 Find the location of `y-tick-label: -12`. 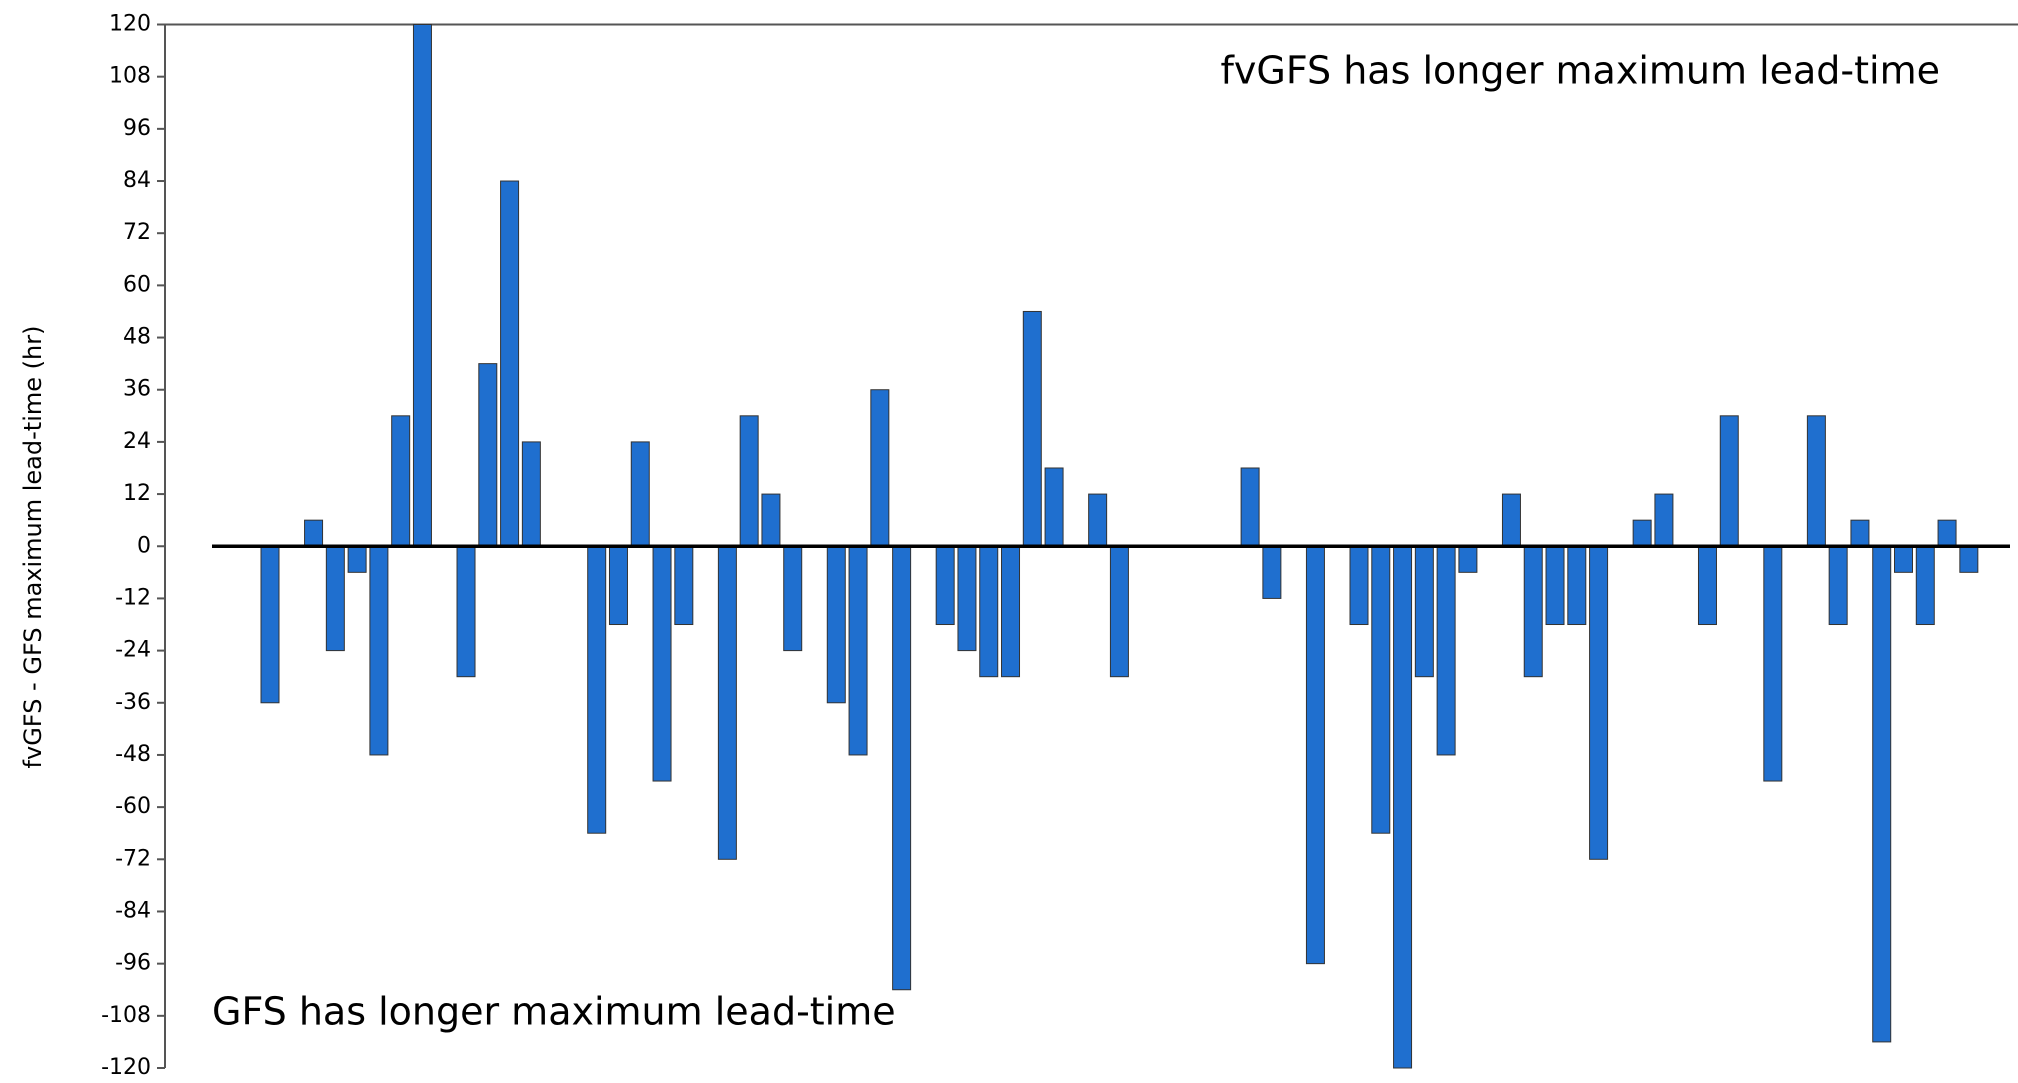

y-tick-label: -12 is located at coordinates (133, 597).